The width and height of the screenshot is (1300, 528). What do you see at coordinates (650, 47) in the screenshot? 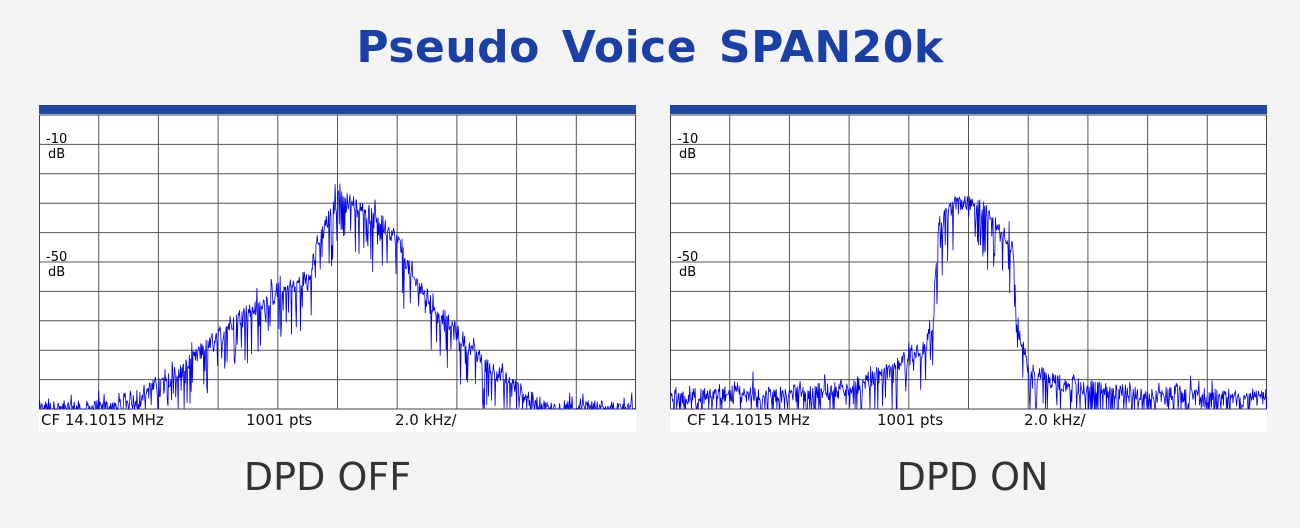
I see `page-title: Pseudo Voice SPAN20k` at bounding box center [650, 47].